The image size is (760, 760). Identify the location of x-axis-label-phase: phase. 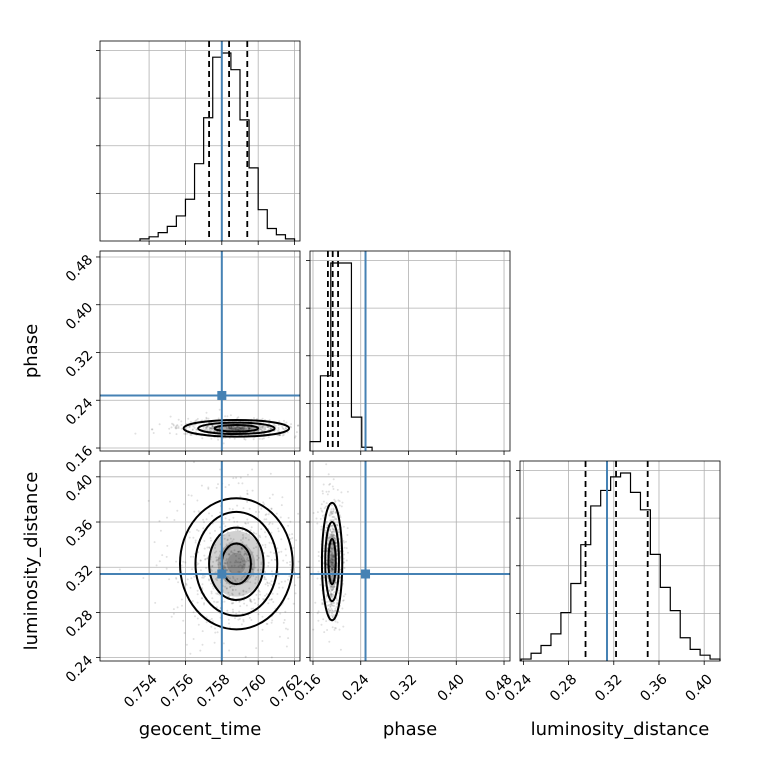
(410, 729).